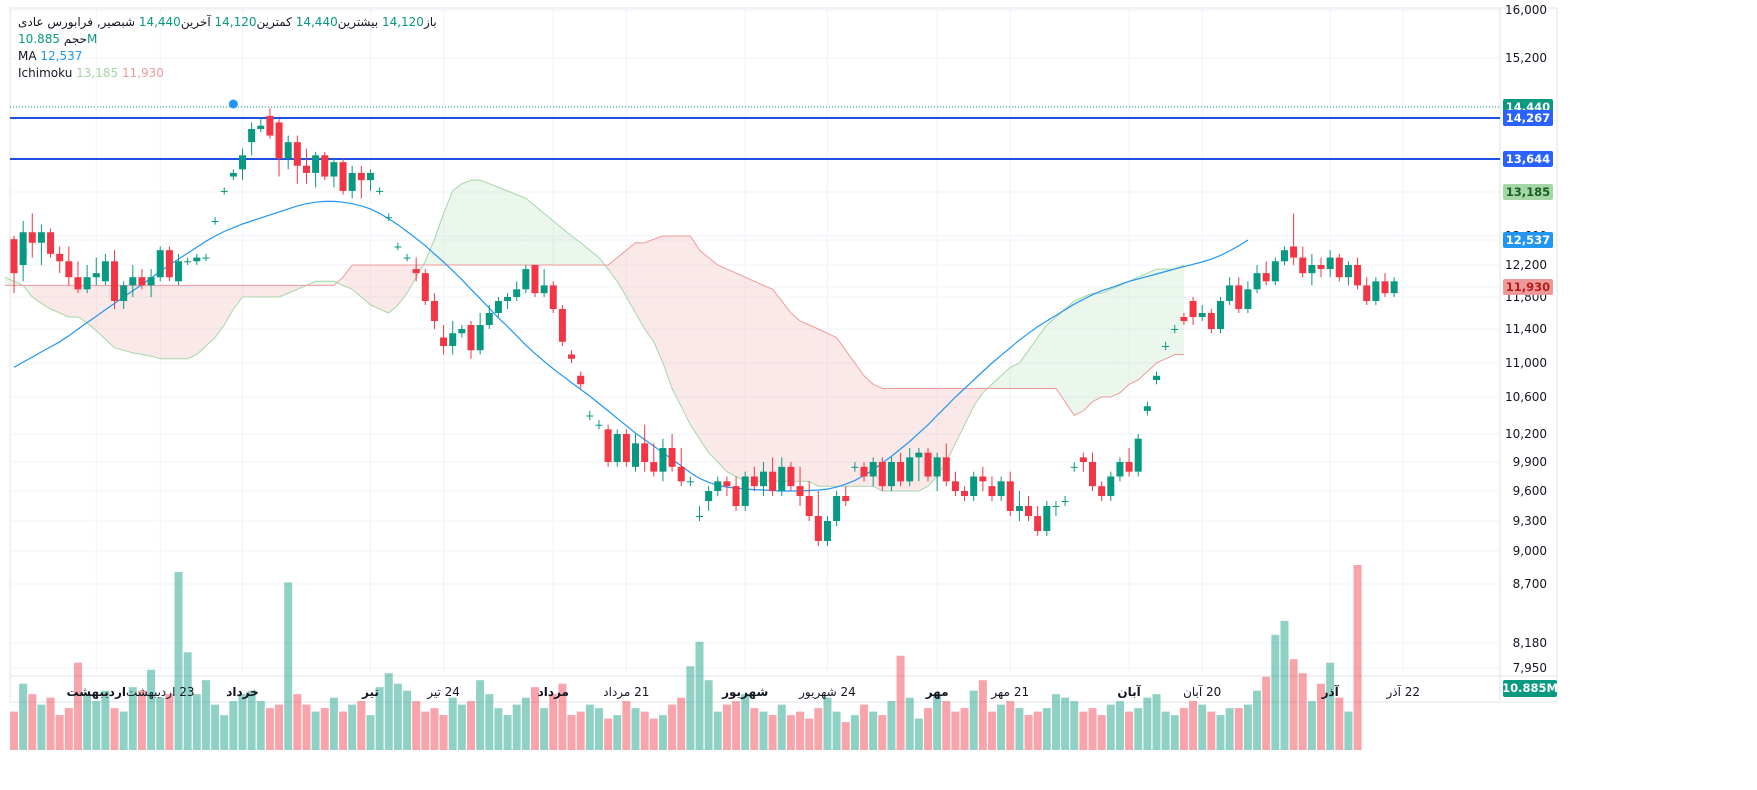  I want to click on volume-row: حجم 10.885M, so click(227, 39).